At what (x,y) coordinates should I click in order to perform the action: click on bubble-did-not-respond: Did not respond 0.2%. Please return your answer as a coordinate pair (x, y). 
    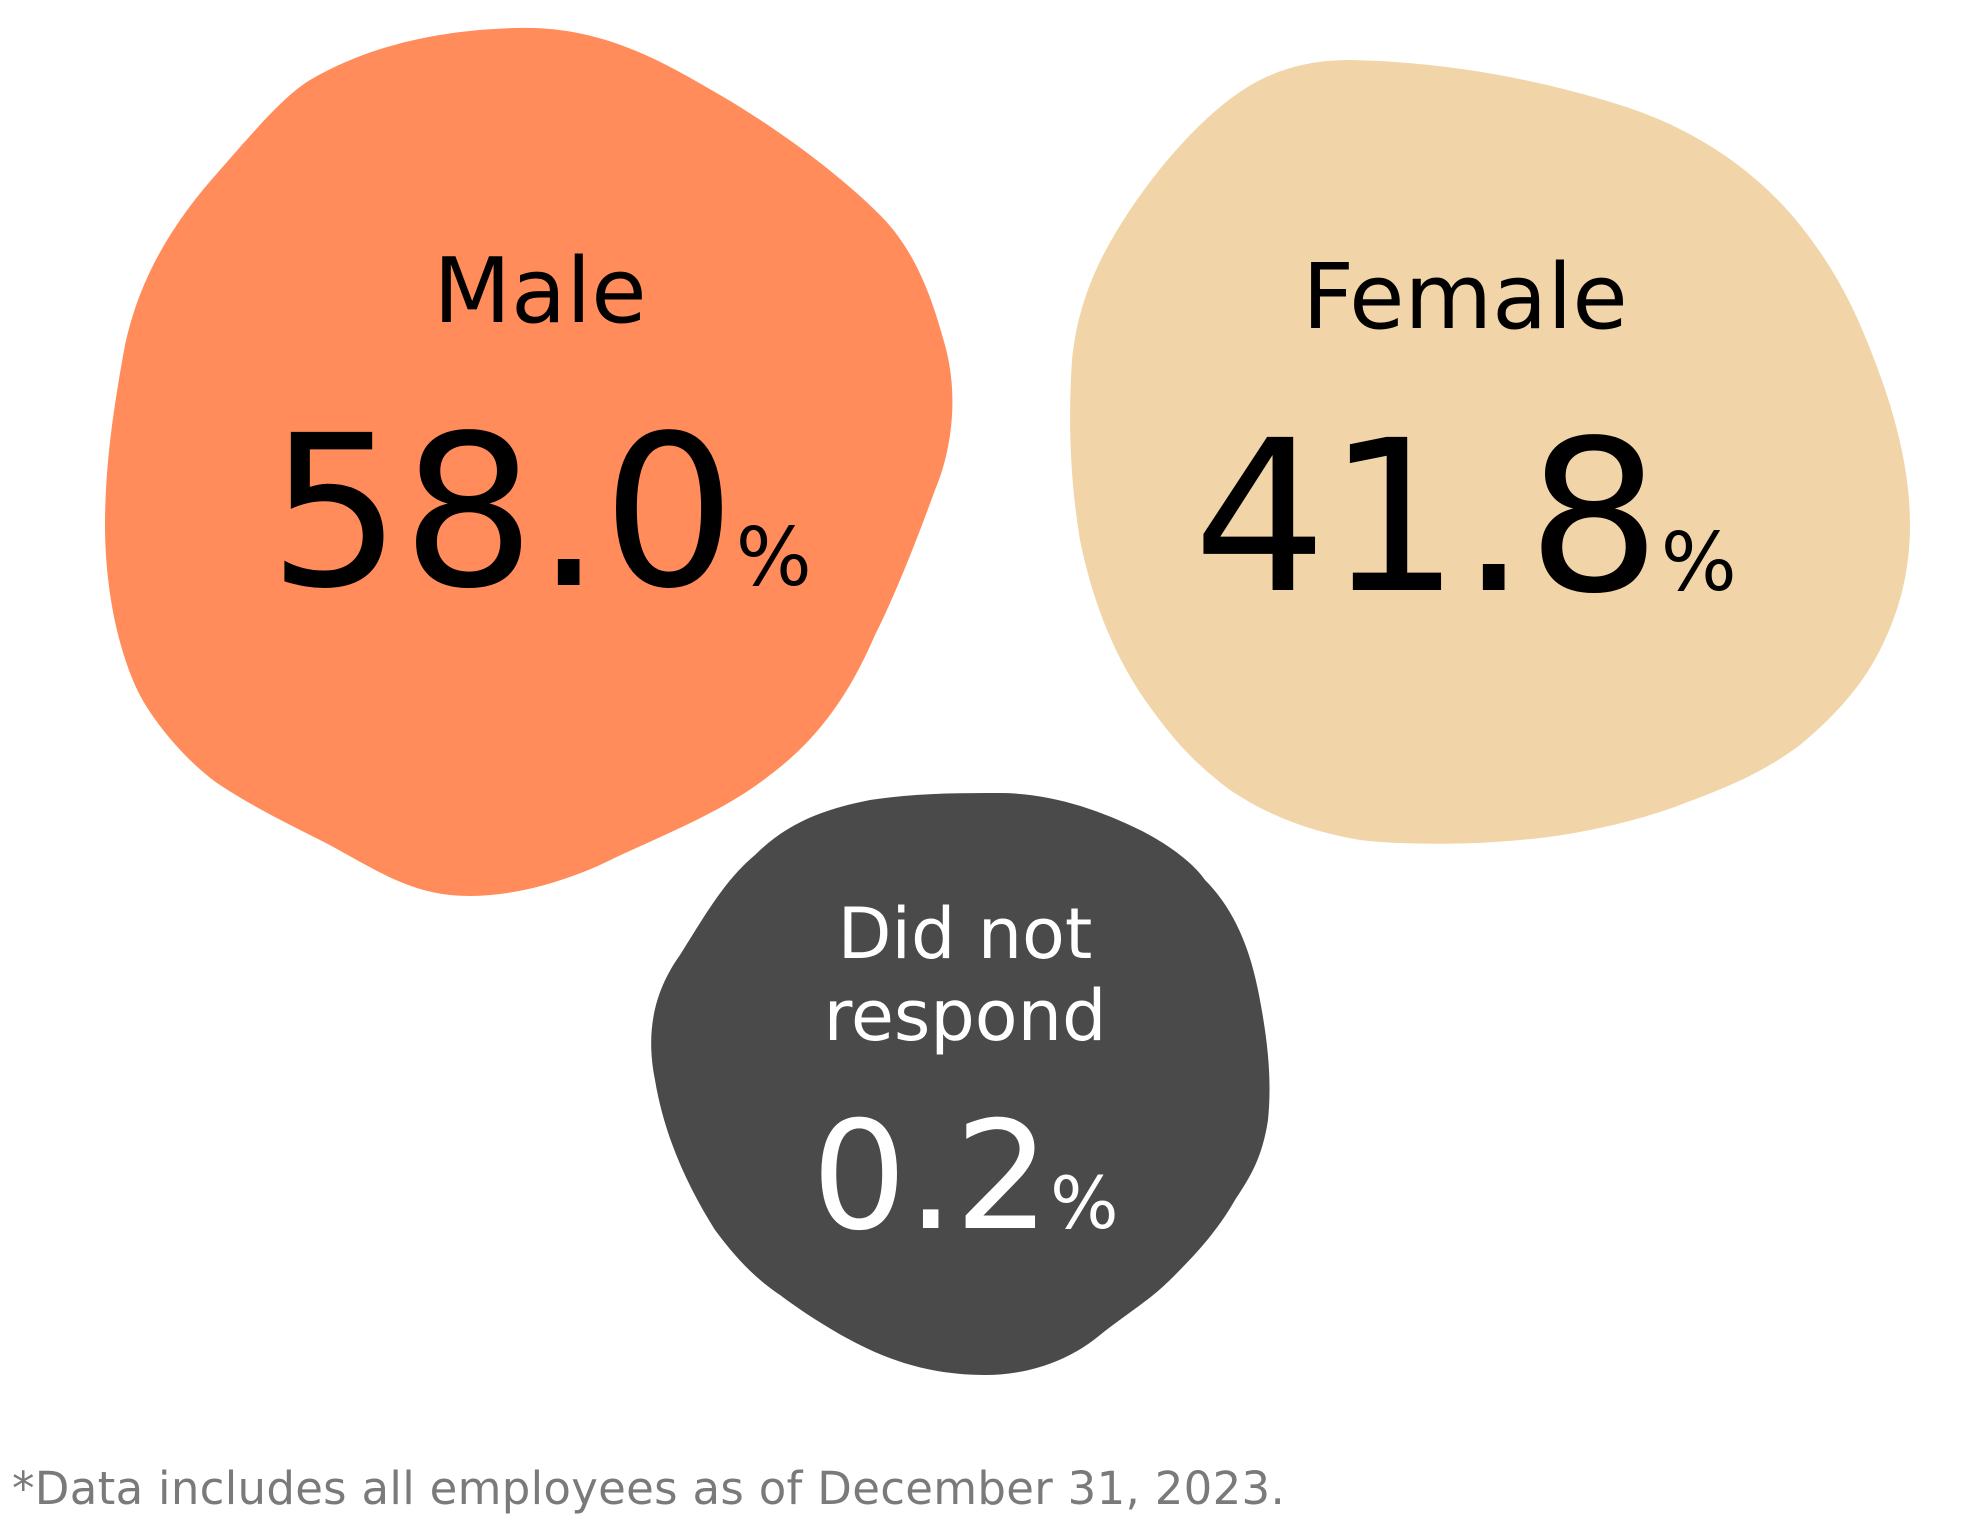
    Looking at the image, I should click on (960, 1084).